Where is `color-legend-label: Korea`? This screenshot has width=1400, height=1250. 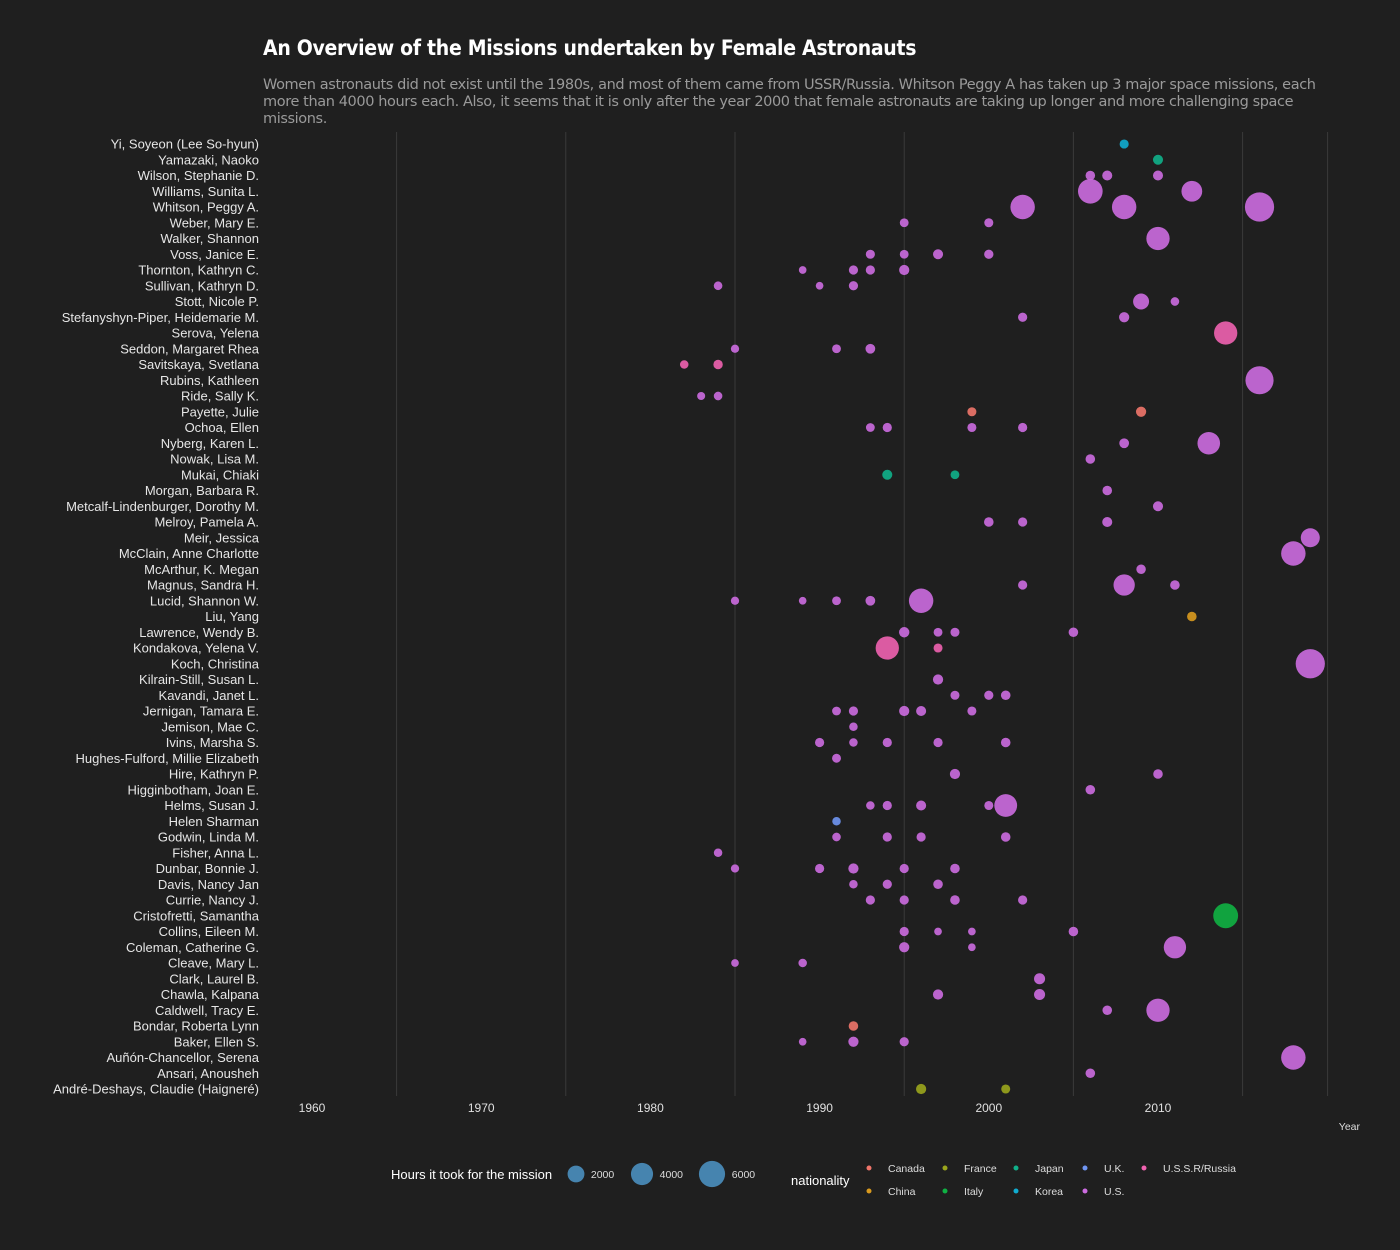
color-legend-label: Korea is located at coordinates (1049, 1192).